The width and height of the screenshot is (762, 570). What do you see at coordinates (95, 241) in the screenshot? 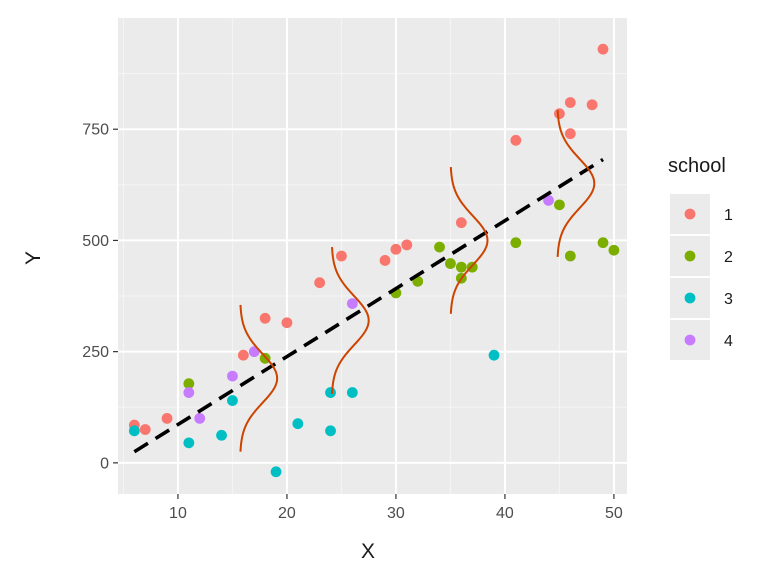
I see `y-tick-label: 500` at bounding box center [95, 241].